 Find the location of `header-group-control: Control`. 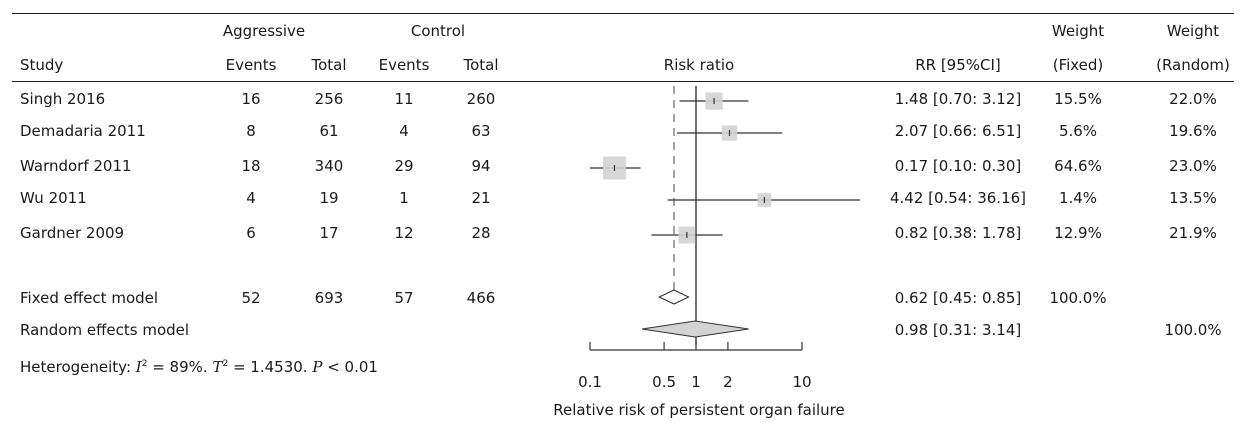

header-group-control: Control is located at coordinates (438, 31).